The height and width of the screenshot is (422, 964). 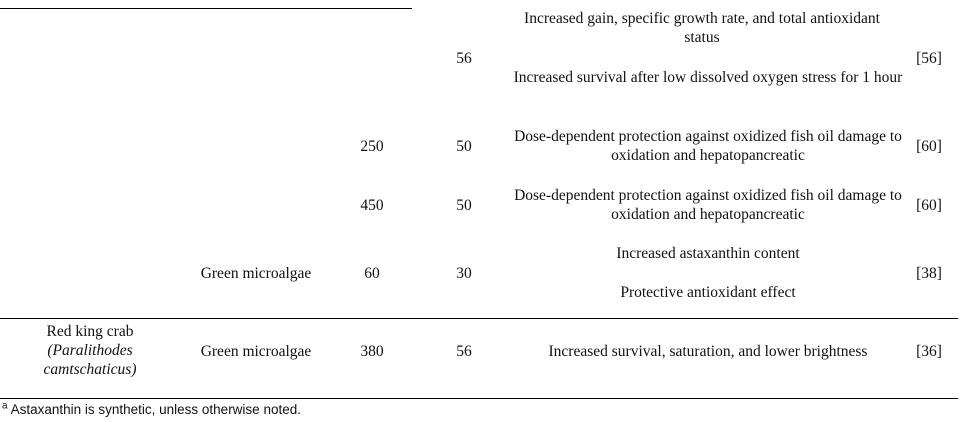 I want to click on row-1-ref: [60], so click(x=929, y=146).